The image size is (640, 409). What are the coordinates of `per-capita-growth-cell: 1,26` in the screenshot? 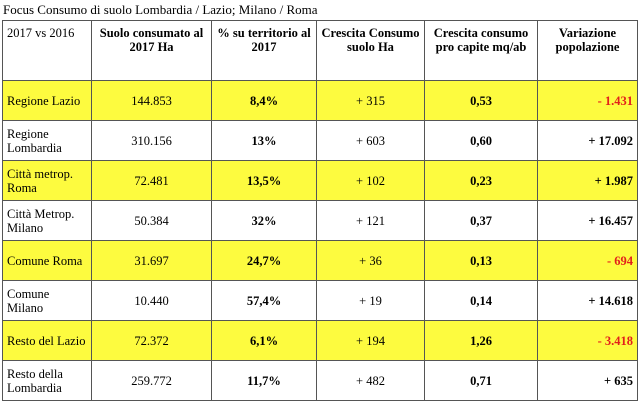 It's located at (481, 340).